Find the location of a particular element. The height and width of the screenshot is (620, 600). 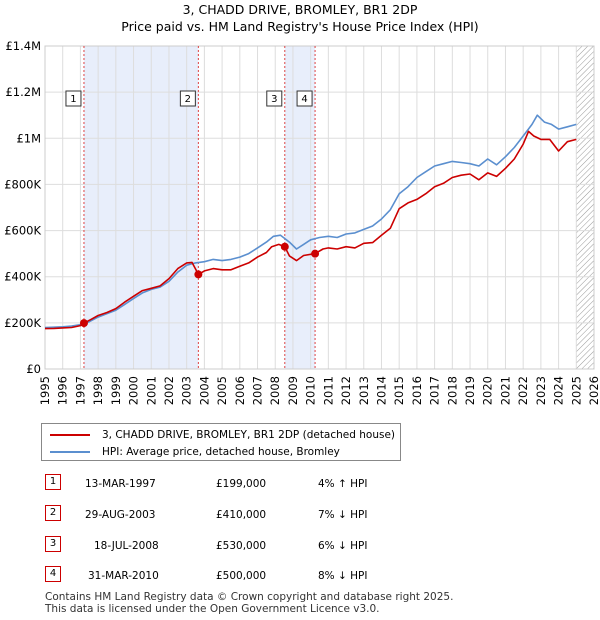

x-tick-label: 1997 is located at coordinates (80, 390).